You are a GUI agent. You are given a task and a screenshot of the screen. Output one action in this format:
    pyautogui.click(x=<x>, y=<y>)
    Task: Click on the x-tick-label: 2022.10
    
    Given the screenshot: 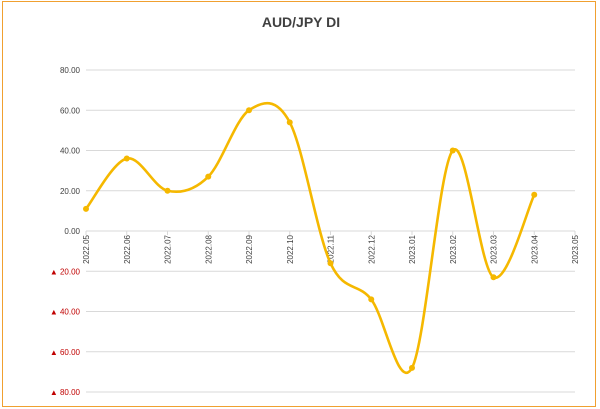 What is the action you would take?
    pyautogui.click(x=290, y=248)
    